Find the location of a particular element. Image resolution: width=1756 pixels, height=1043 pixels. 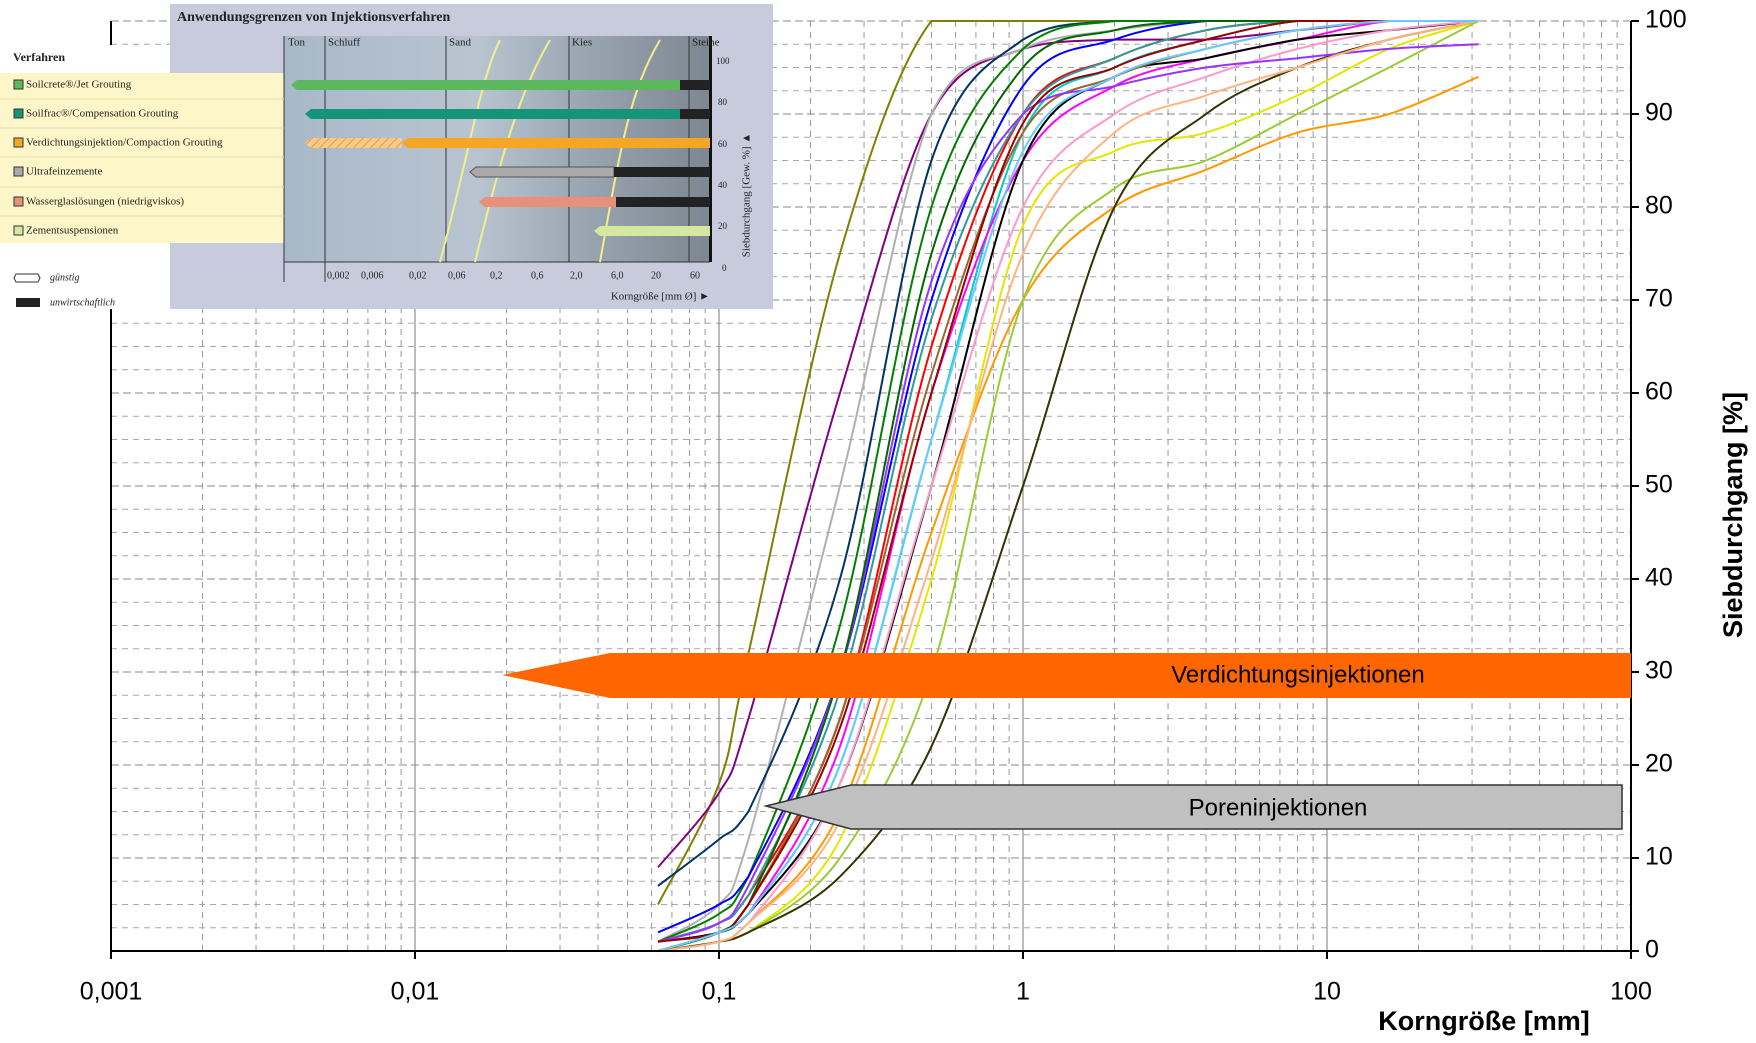

inset-x-tick: 0,6 is located at coordinates (537, 275).